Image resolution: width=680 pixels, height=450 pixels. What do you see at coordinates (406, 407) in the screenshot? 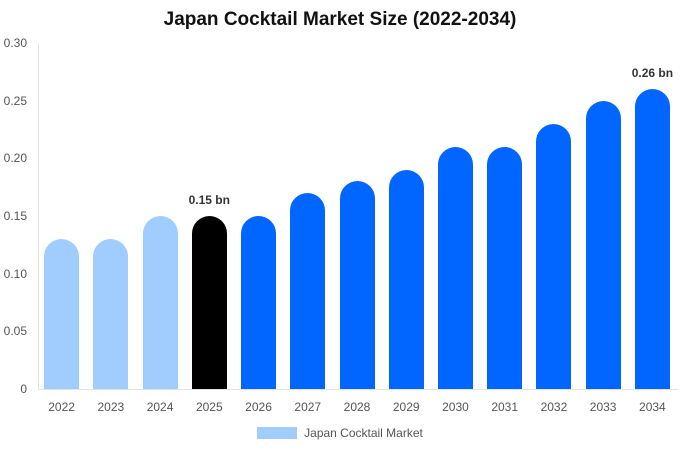
I see `x-tick-label: 2029` at bounding box center [406, 407].